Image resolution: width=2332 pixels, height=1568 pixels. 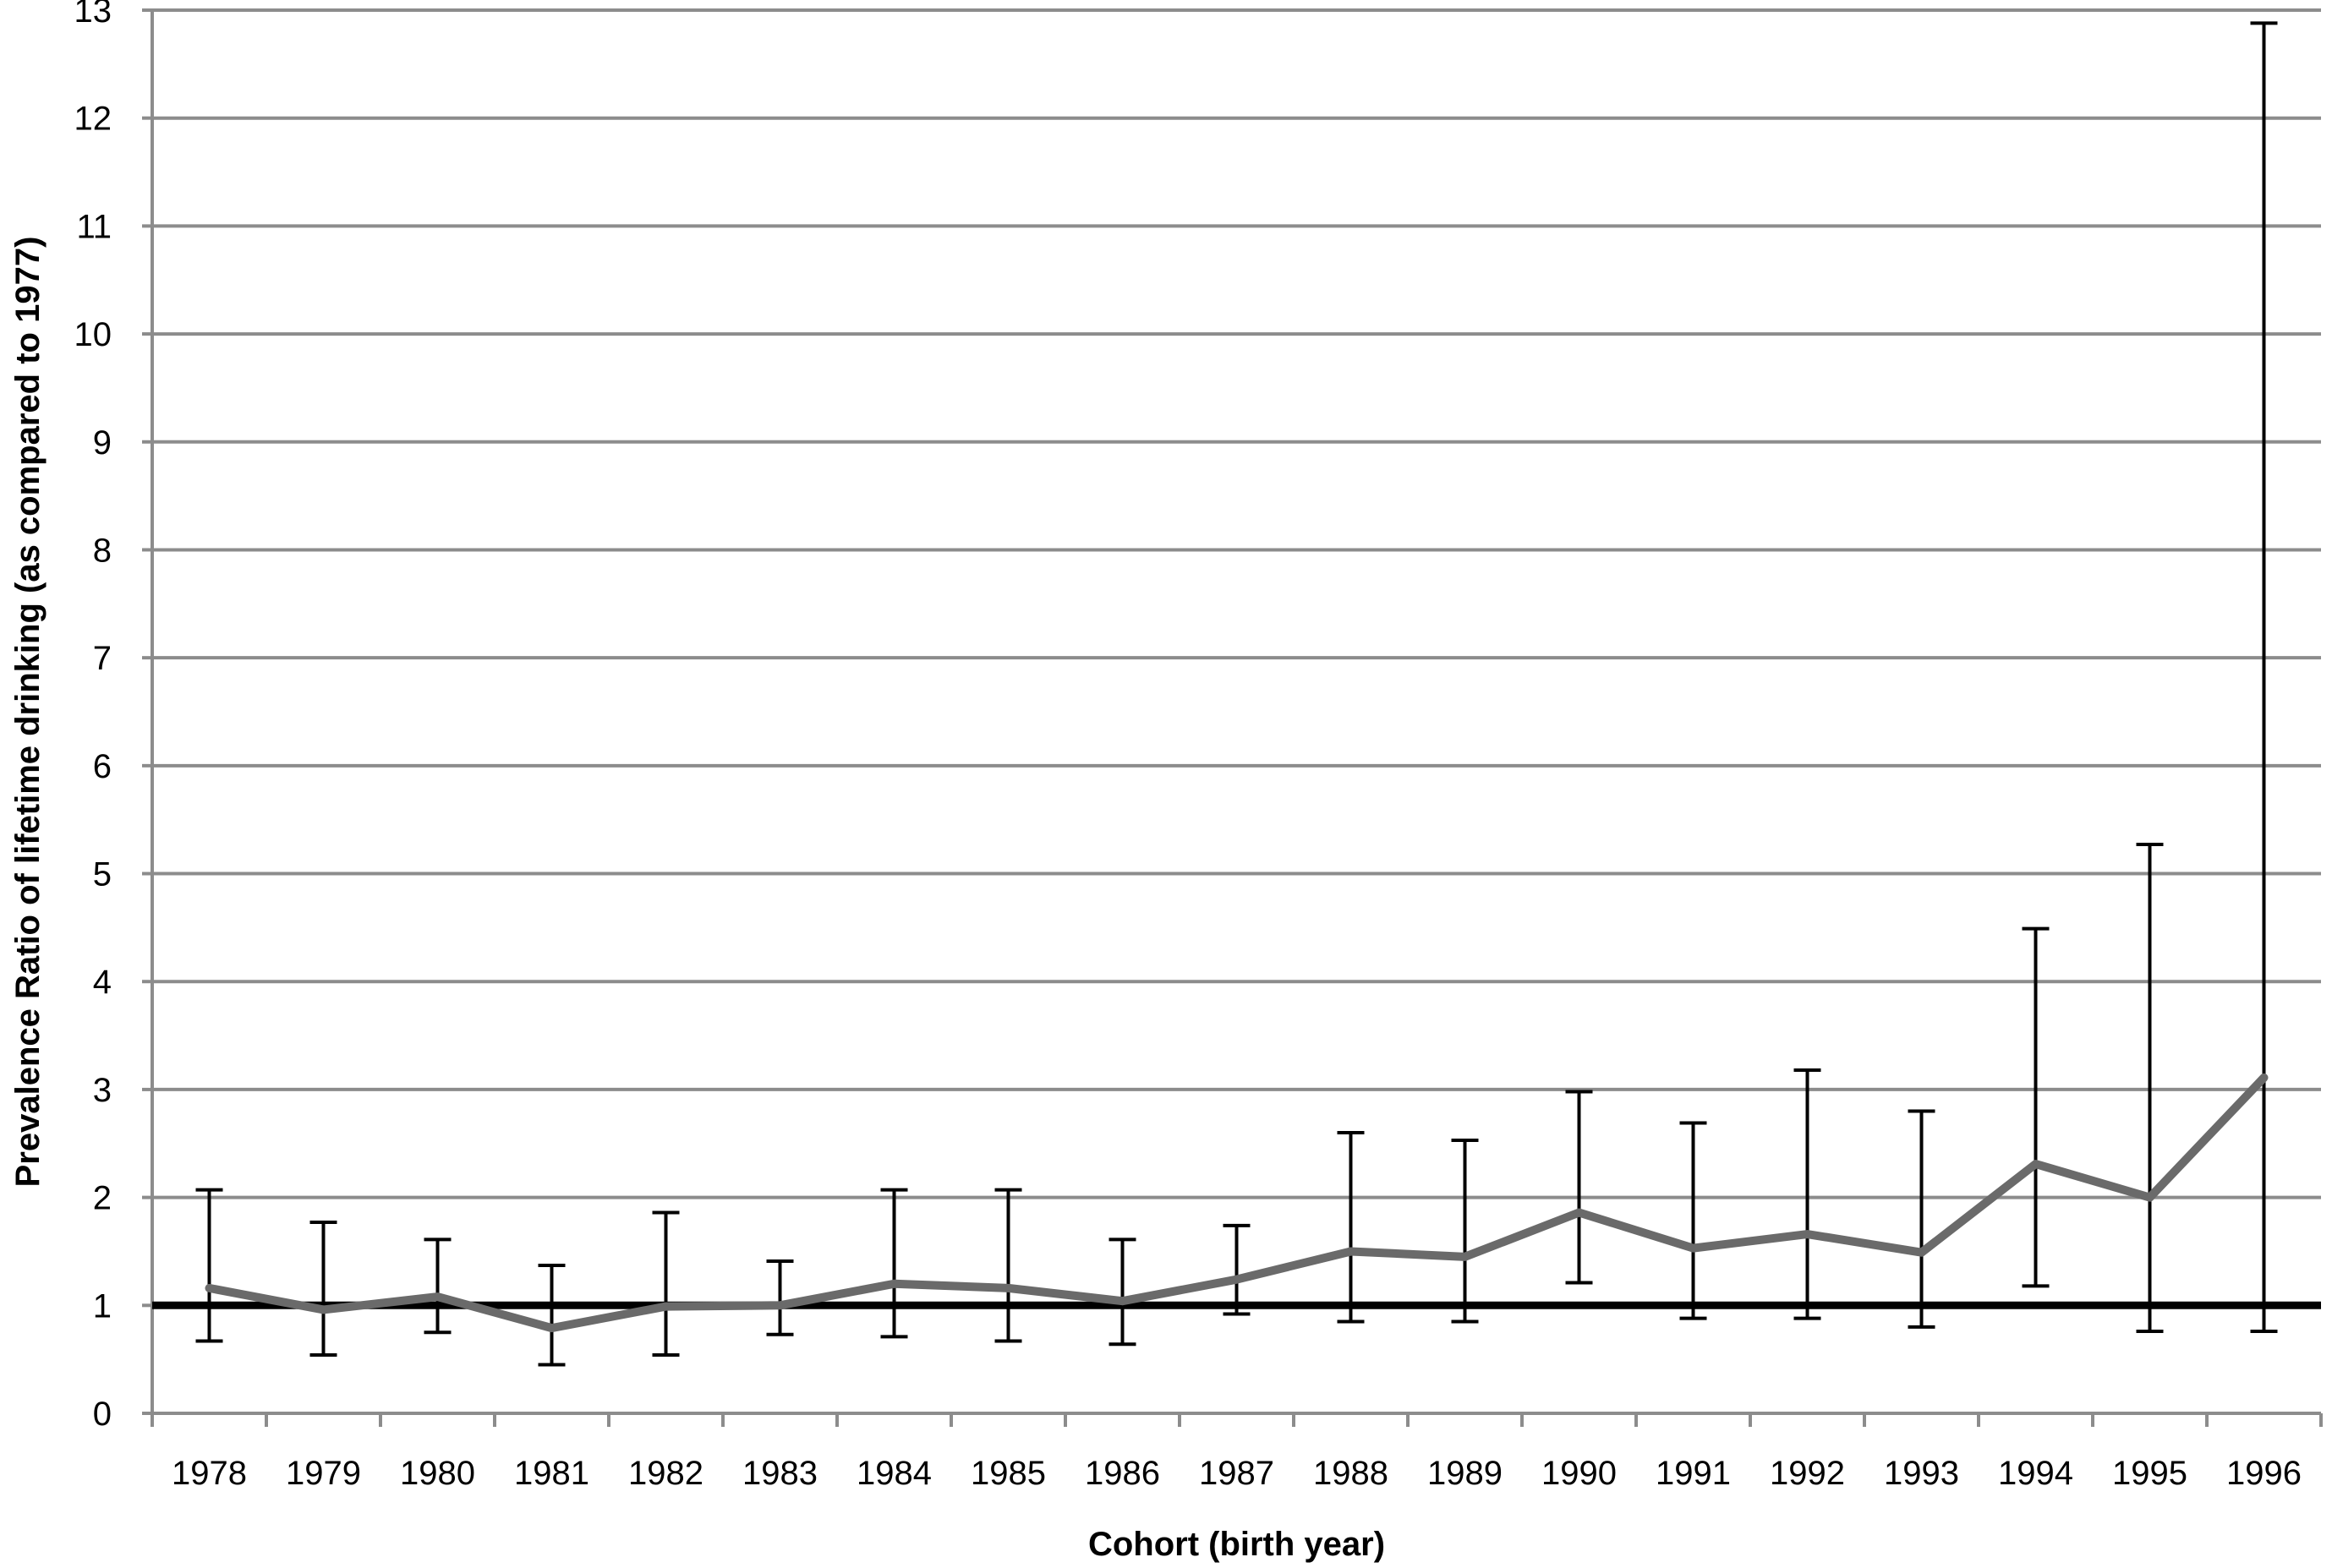 I want to click on y-tick-label: 13, so click(x=93, y=15).